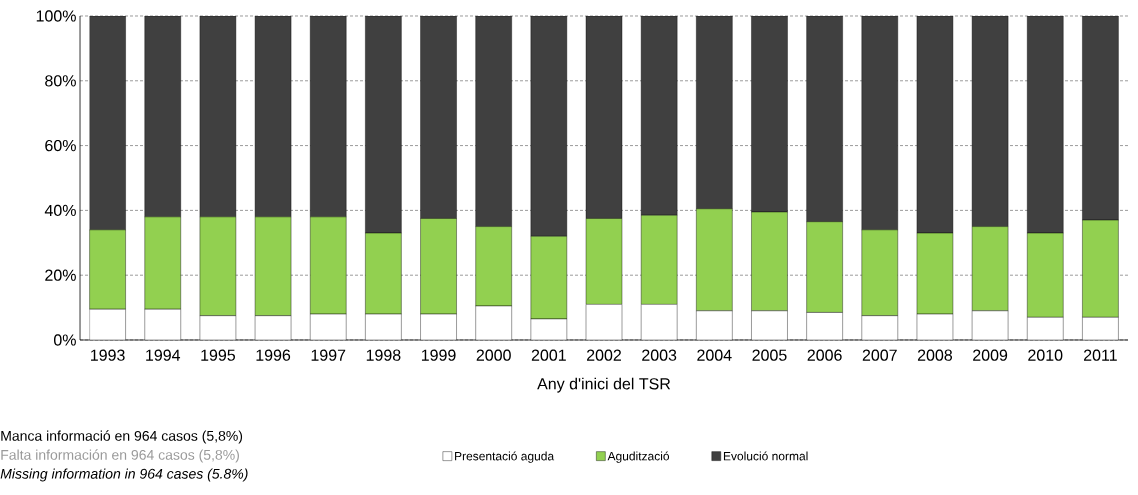  What do you see at coordinates (218, 355) in the screenshot?
I see `x-tick-label: 1995` at bounding box center [218, 355].